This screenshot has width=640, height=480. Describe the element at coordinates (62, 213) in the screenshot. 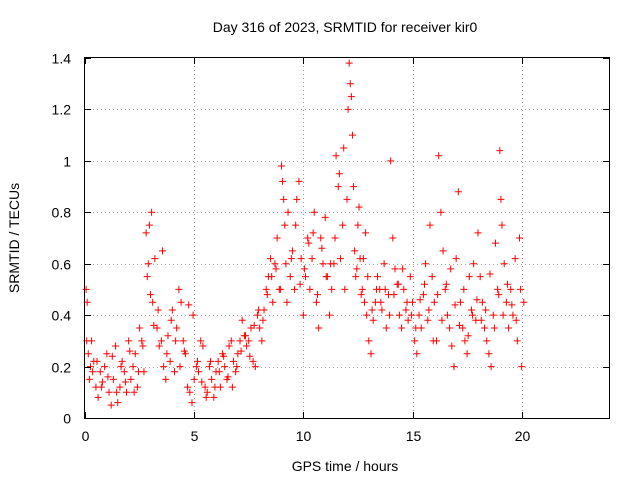

I see `y-tick-label: 0.8` at that location.